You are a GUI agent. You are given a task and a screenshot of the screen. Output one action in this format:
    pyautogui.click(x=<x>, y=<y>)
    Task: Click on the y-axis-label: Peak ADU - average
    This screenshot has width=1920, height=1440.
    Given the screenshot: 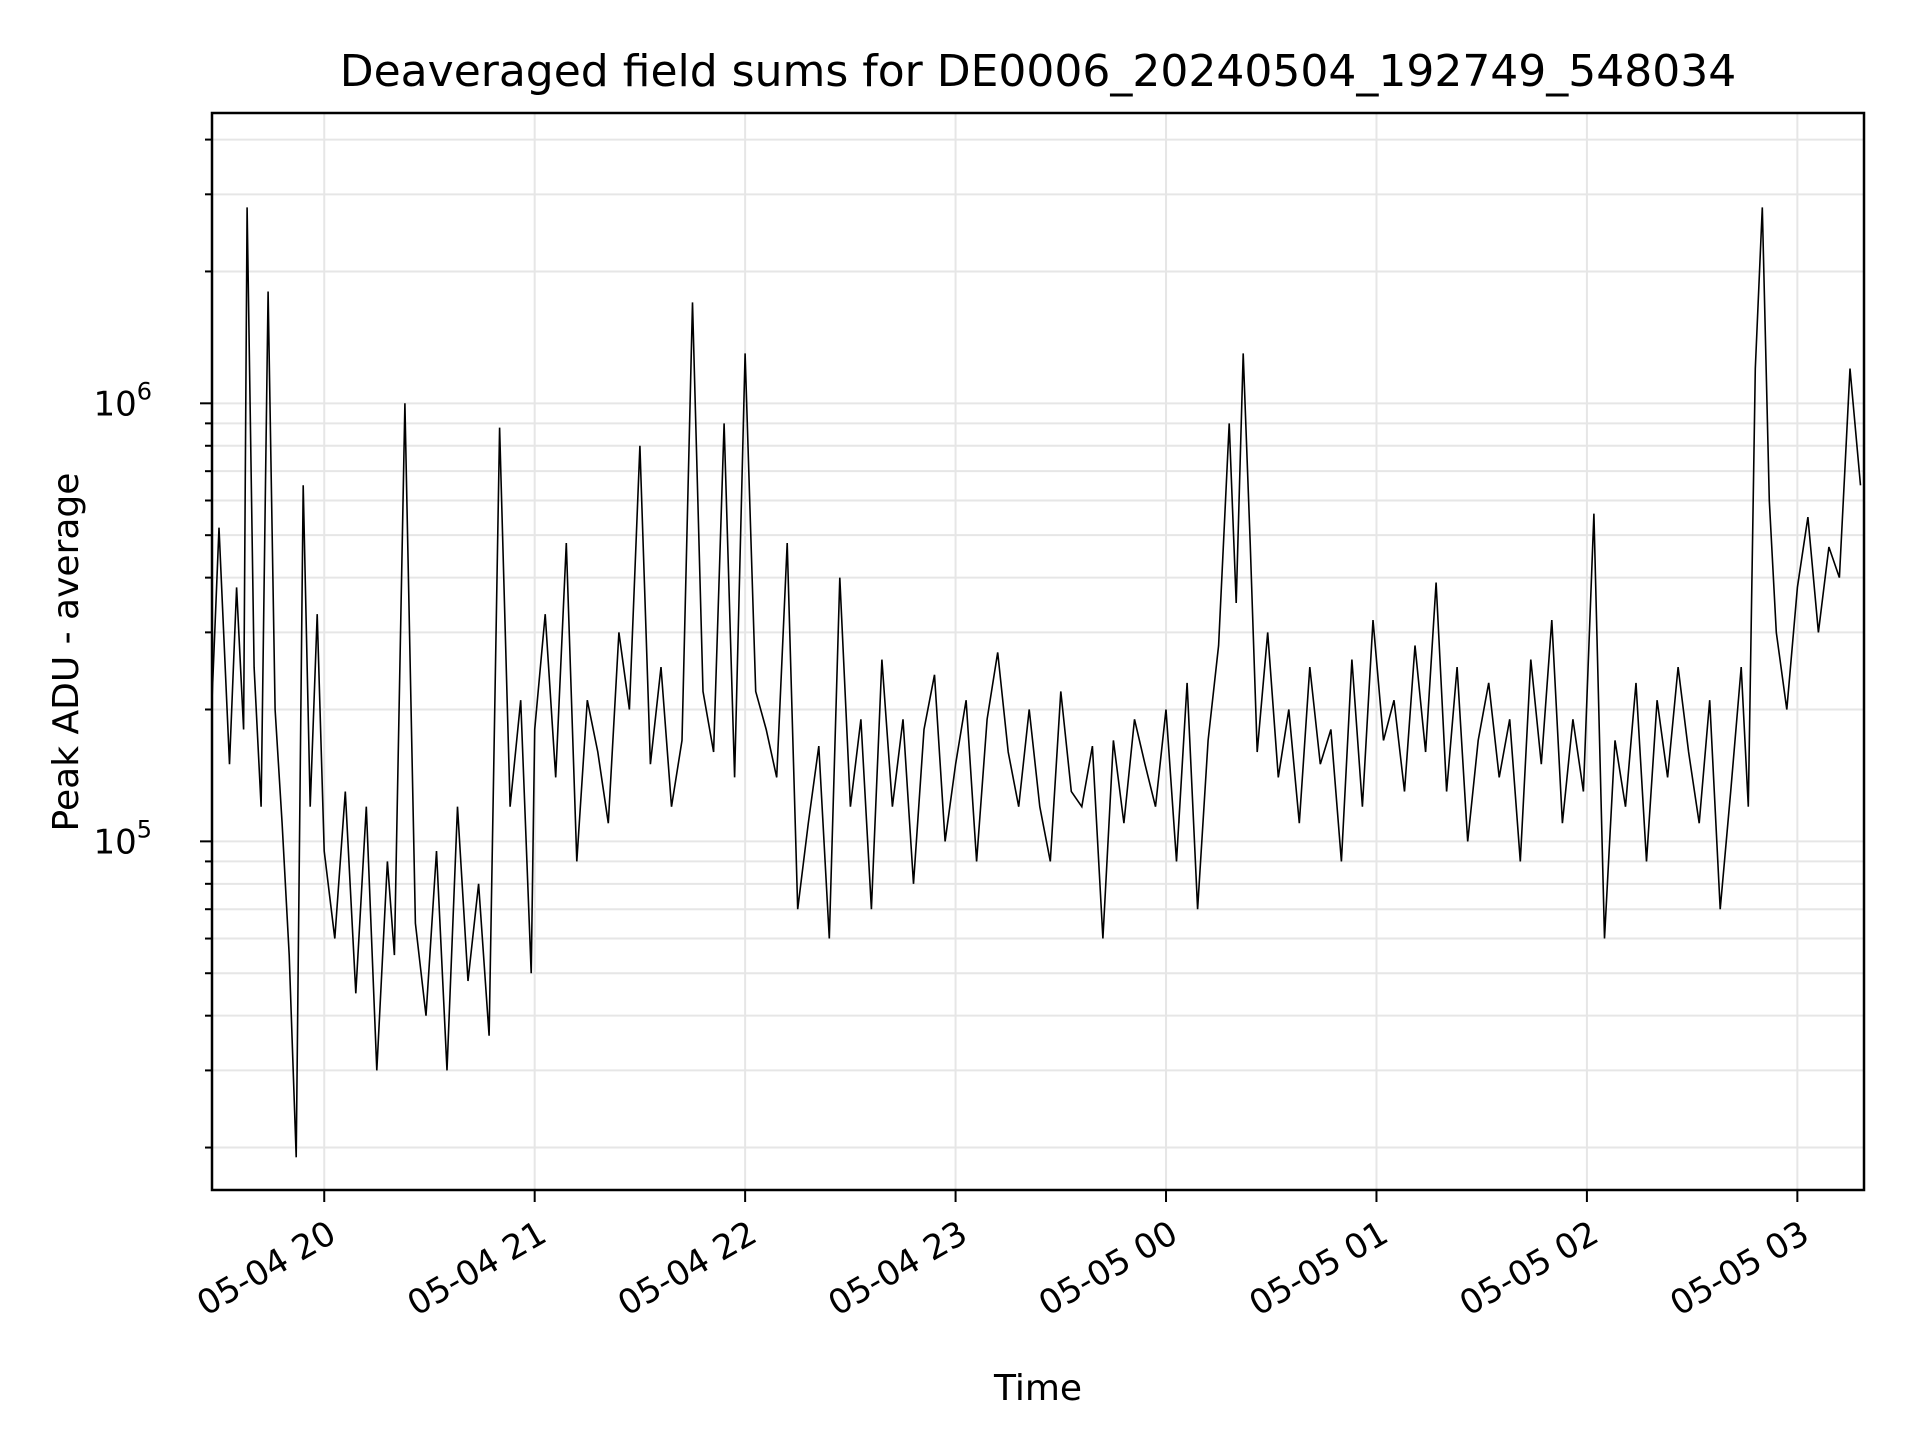 What is the action you would take?
    pyautogui.click(x=66, y=652)
    